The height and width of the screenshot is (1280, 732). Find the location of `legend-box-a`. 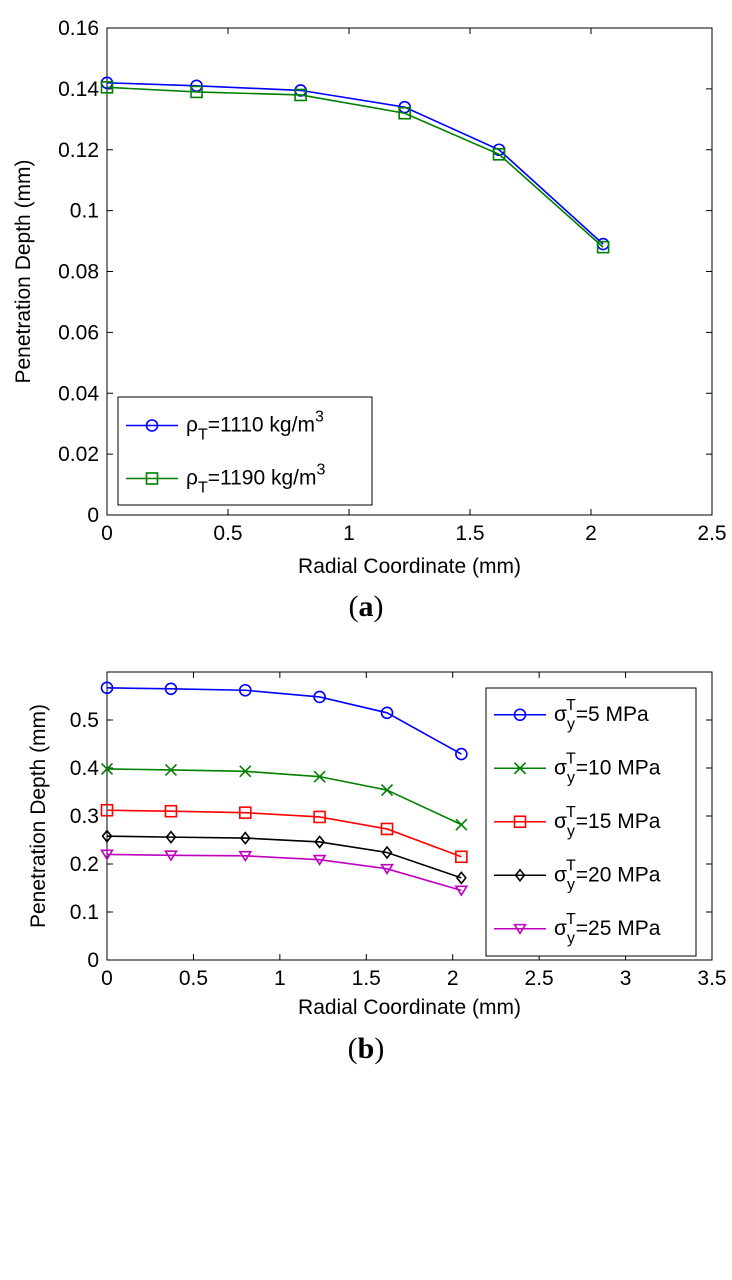

legend-box-a is located at coordinates (245, 451).